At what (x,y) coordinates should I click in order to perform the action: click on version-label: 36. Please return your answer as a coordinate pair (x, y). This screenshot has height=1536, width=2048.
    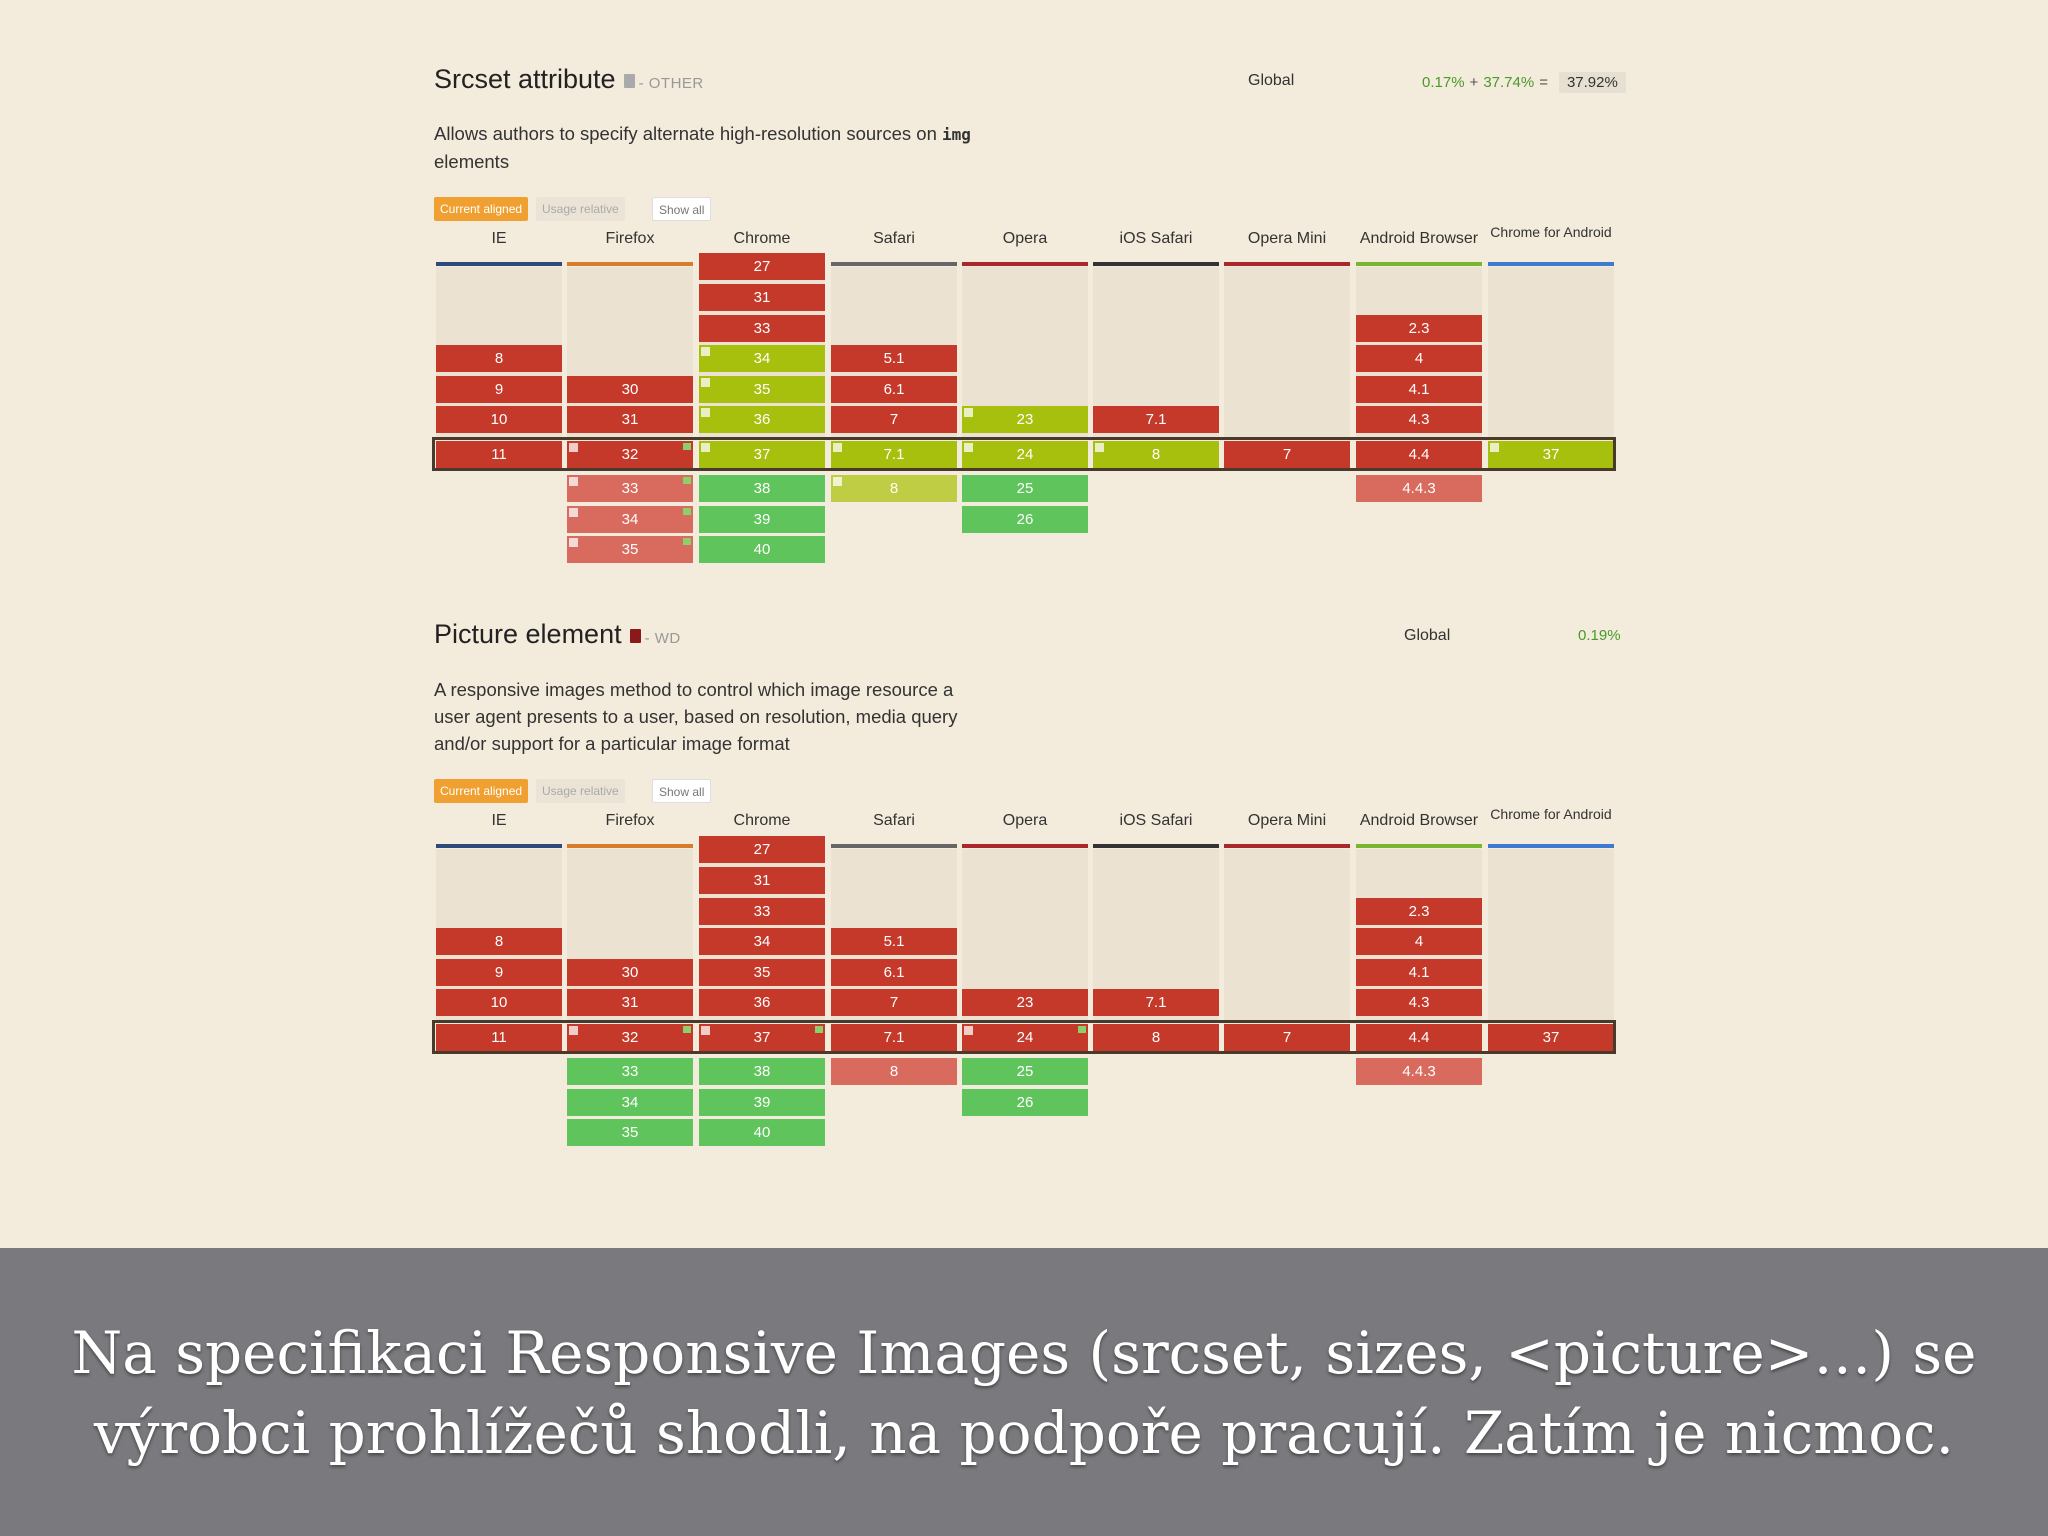
    Looking at the image, I should click on (762, 1003).